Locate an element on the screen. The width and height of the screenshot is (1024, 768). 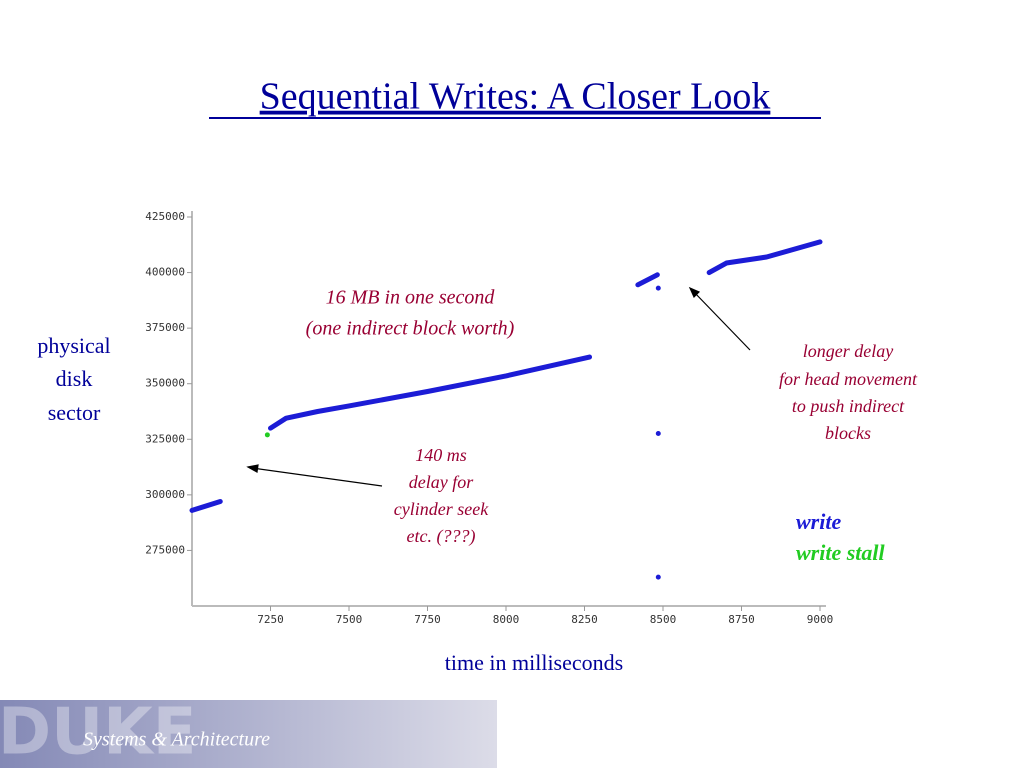
y-tick-label: 375000 is located at coordinates (165, 327).